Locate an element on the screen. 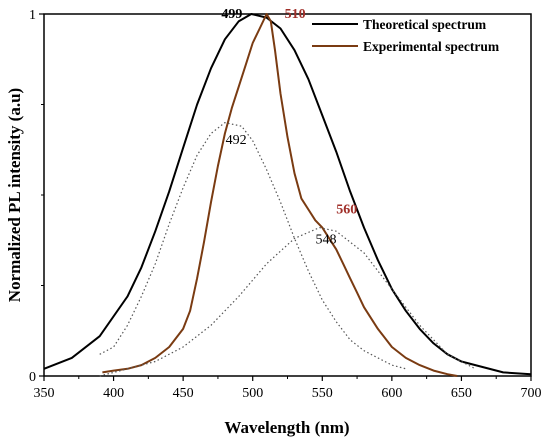 The image size is (550, 442). y-tick-label: 0 is located at coordinates (32, 377).